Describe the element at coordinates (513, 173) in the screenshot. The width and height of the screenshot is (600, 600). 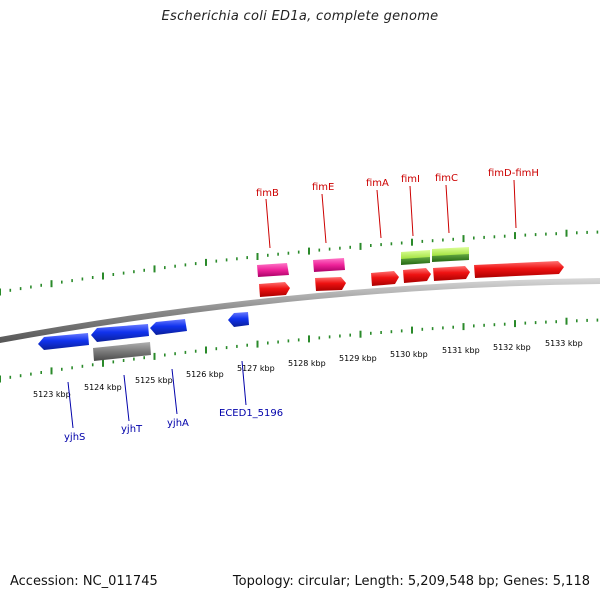
I see `gene-label-fimD-fimH: fimD-fimH` at that location.